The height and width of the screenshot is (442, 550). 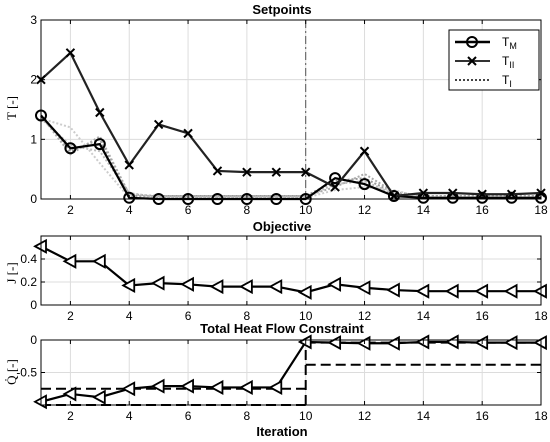 I want to click on legend-label-tm: TM, so click(x=509, y=43).